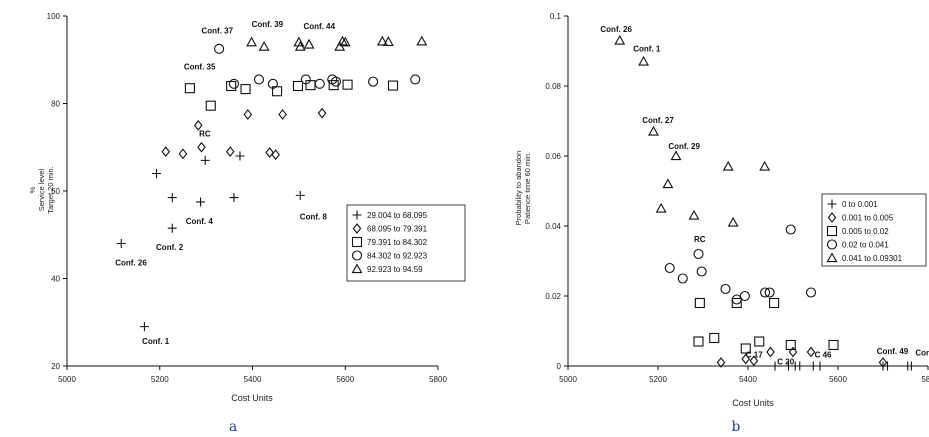 This screenshot has height=437, width=929. I want to click on legend-entry: 79.391 to 84.302, so click(397, 242).